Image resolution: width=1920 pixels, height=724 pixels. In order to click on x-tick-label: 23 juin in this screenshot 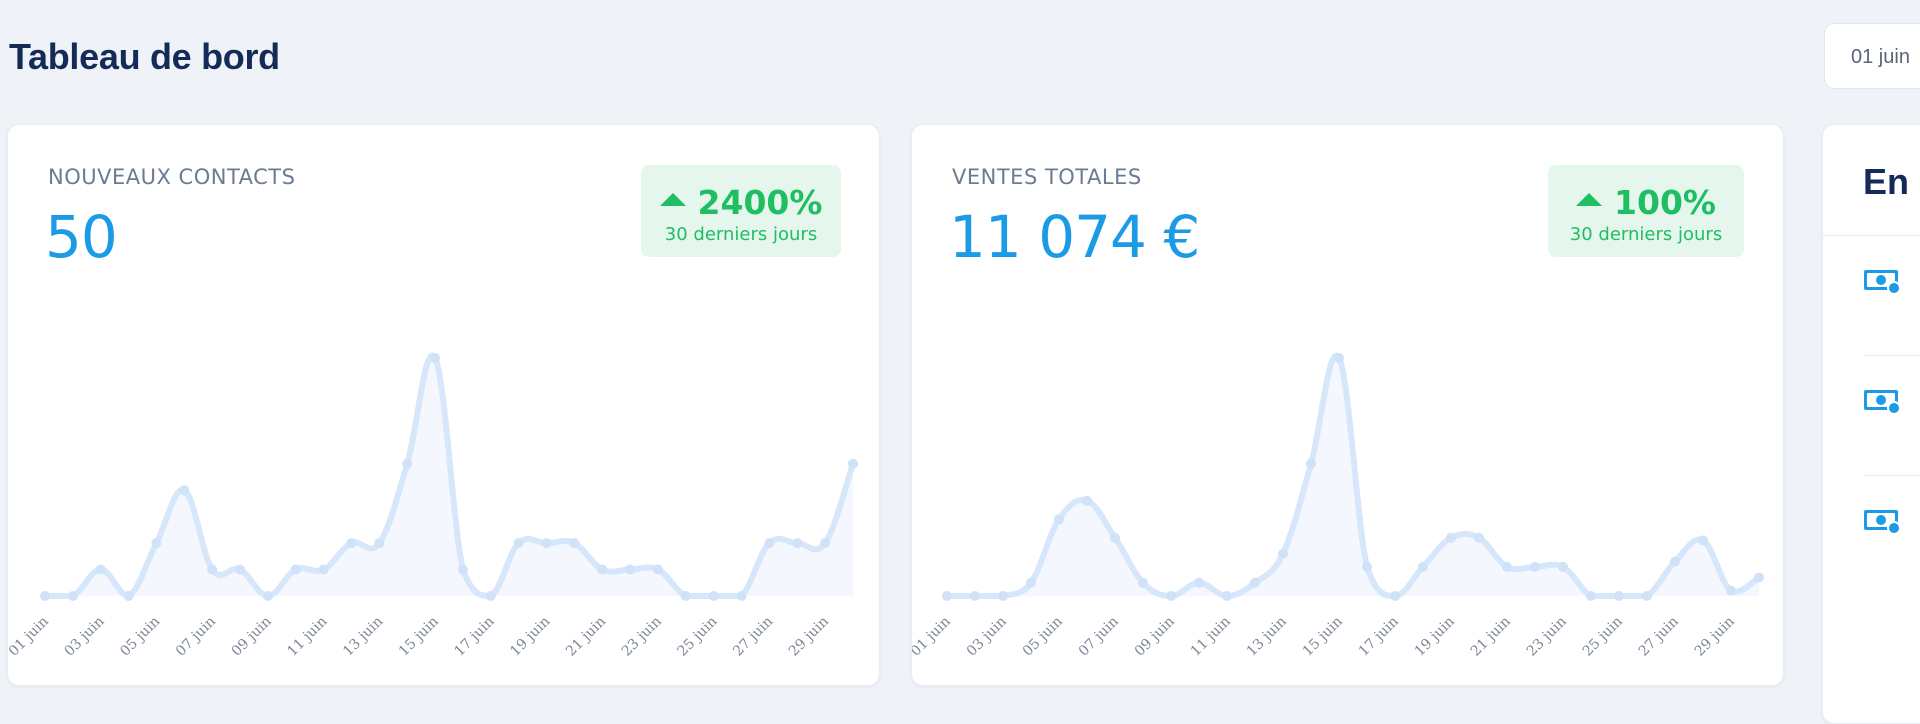, I will do `click(642, 637)`.